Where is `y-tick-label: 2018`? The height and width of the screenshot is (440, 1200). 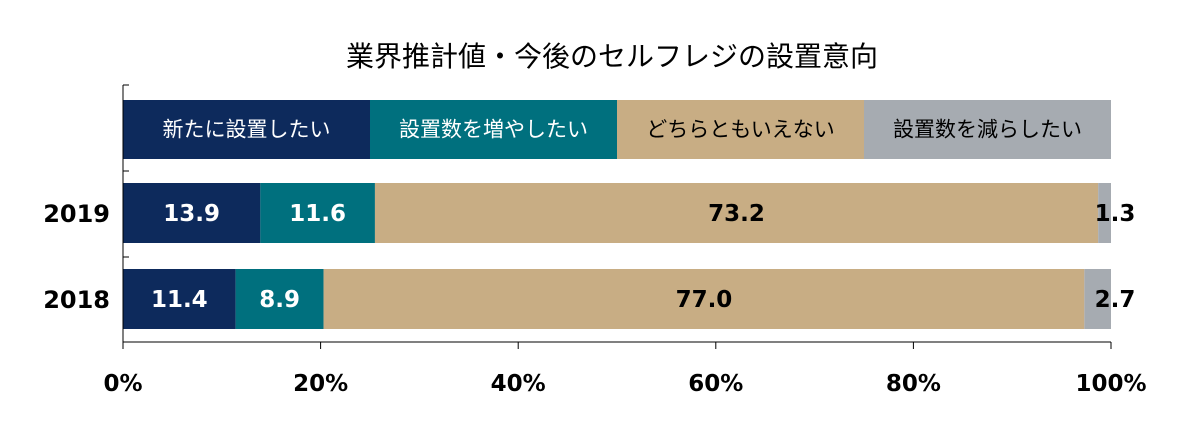
y-tick-label: 2018 is located at coordinates (76, 300).